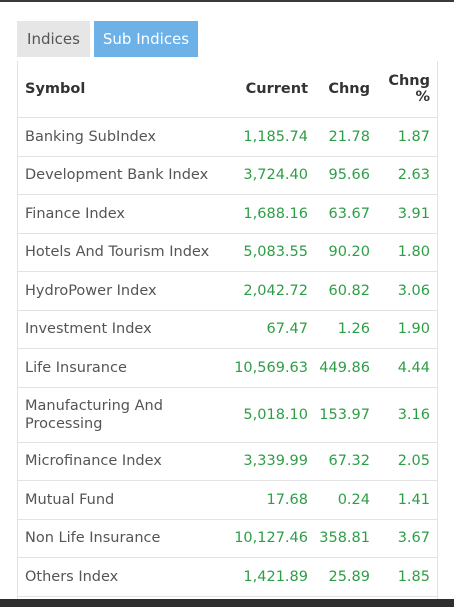 The image size is (454, 607). What do you see at coordinates (122, 577) in the screenshot?
I see `cell-symbol: Others Index` at bounding box center [122, 577].